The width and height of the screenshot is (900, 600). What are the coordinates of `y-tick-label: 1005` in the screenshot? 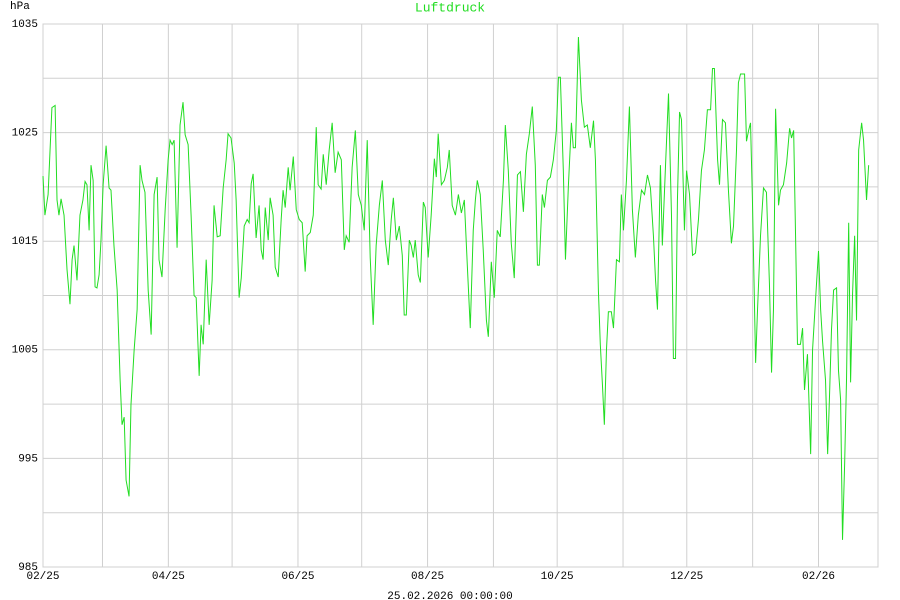 It's located at (25, 351).